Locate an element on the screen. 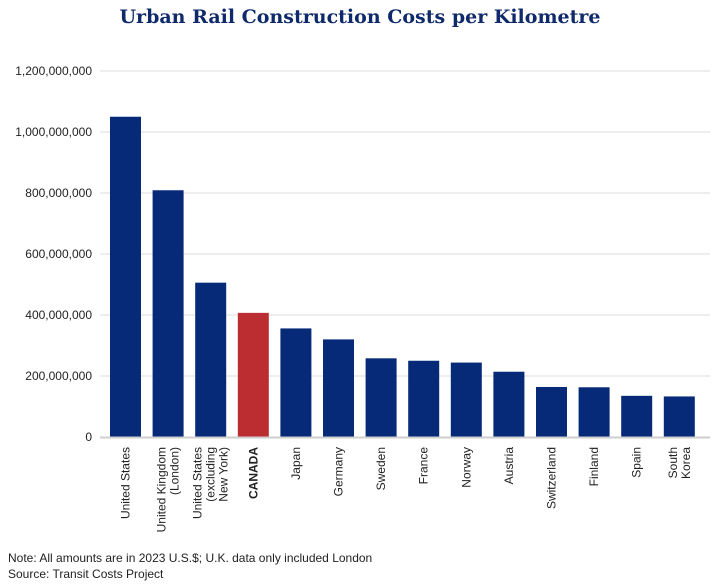  x-tick-label-line: New York) is located at coordinates (224, 474).